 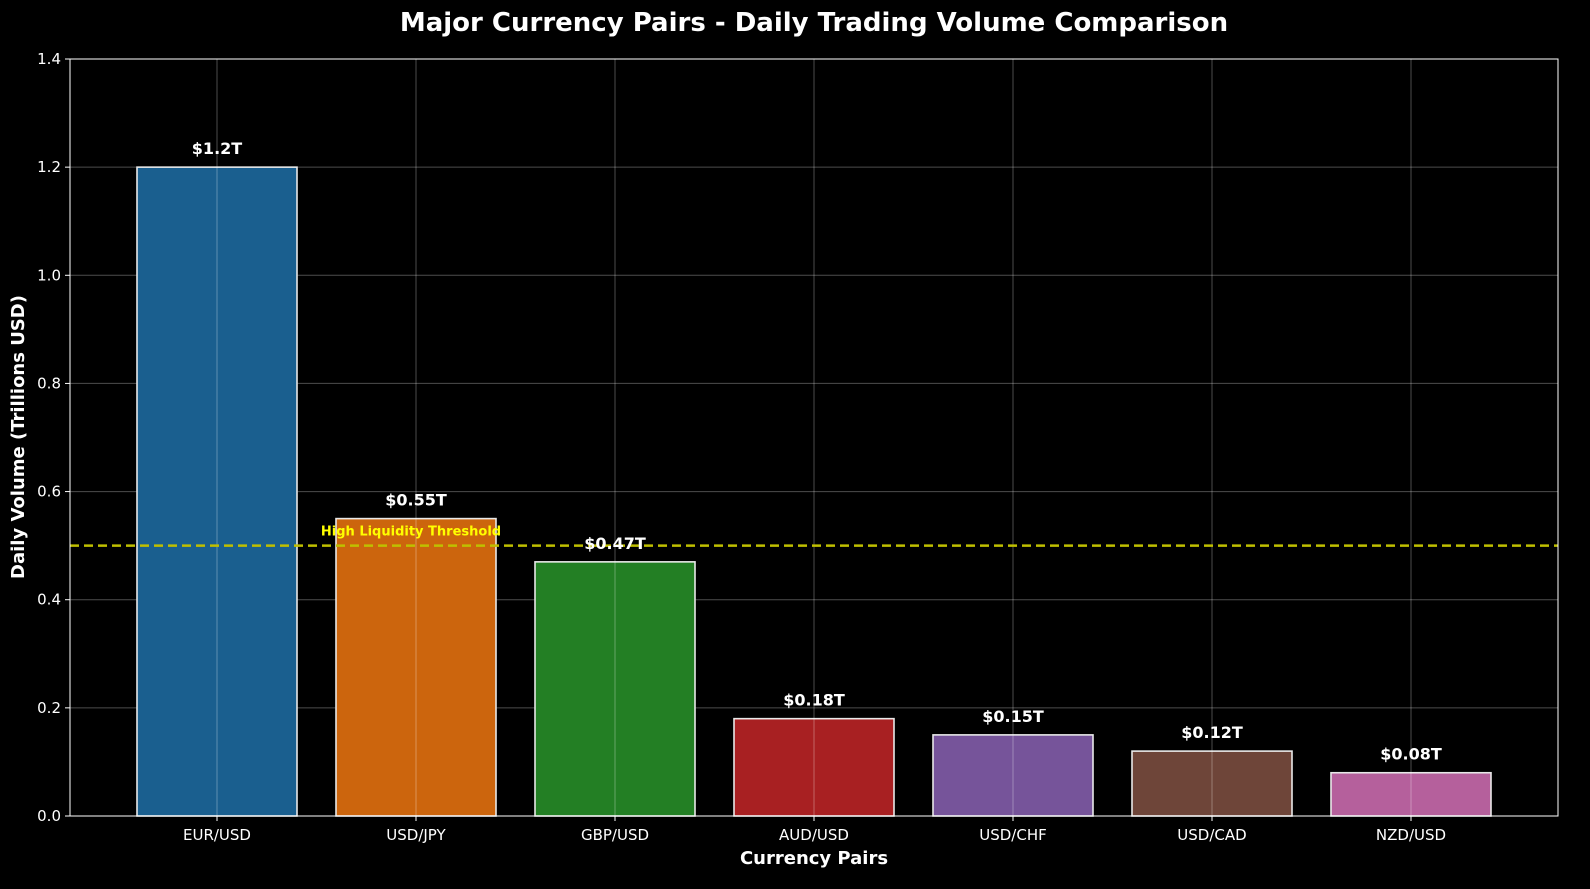 What do you see at coordinates (615, 835) in the screenshot?
I see `x-tick-label: GBP/USD` at bounding box center [615, 835].